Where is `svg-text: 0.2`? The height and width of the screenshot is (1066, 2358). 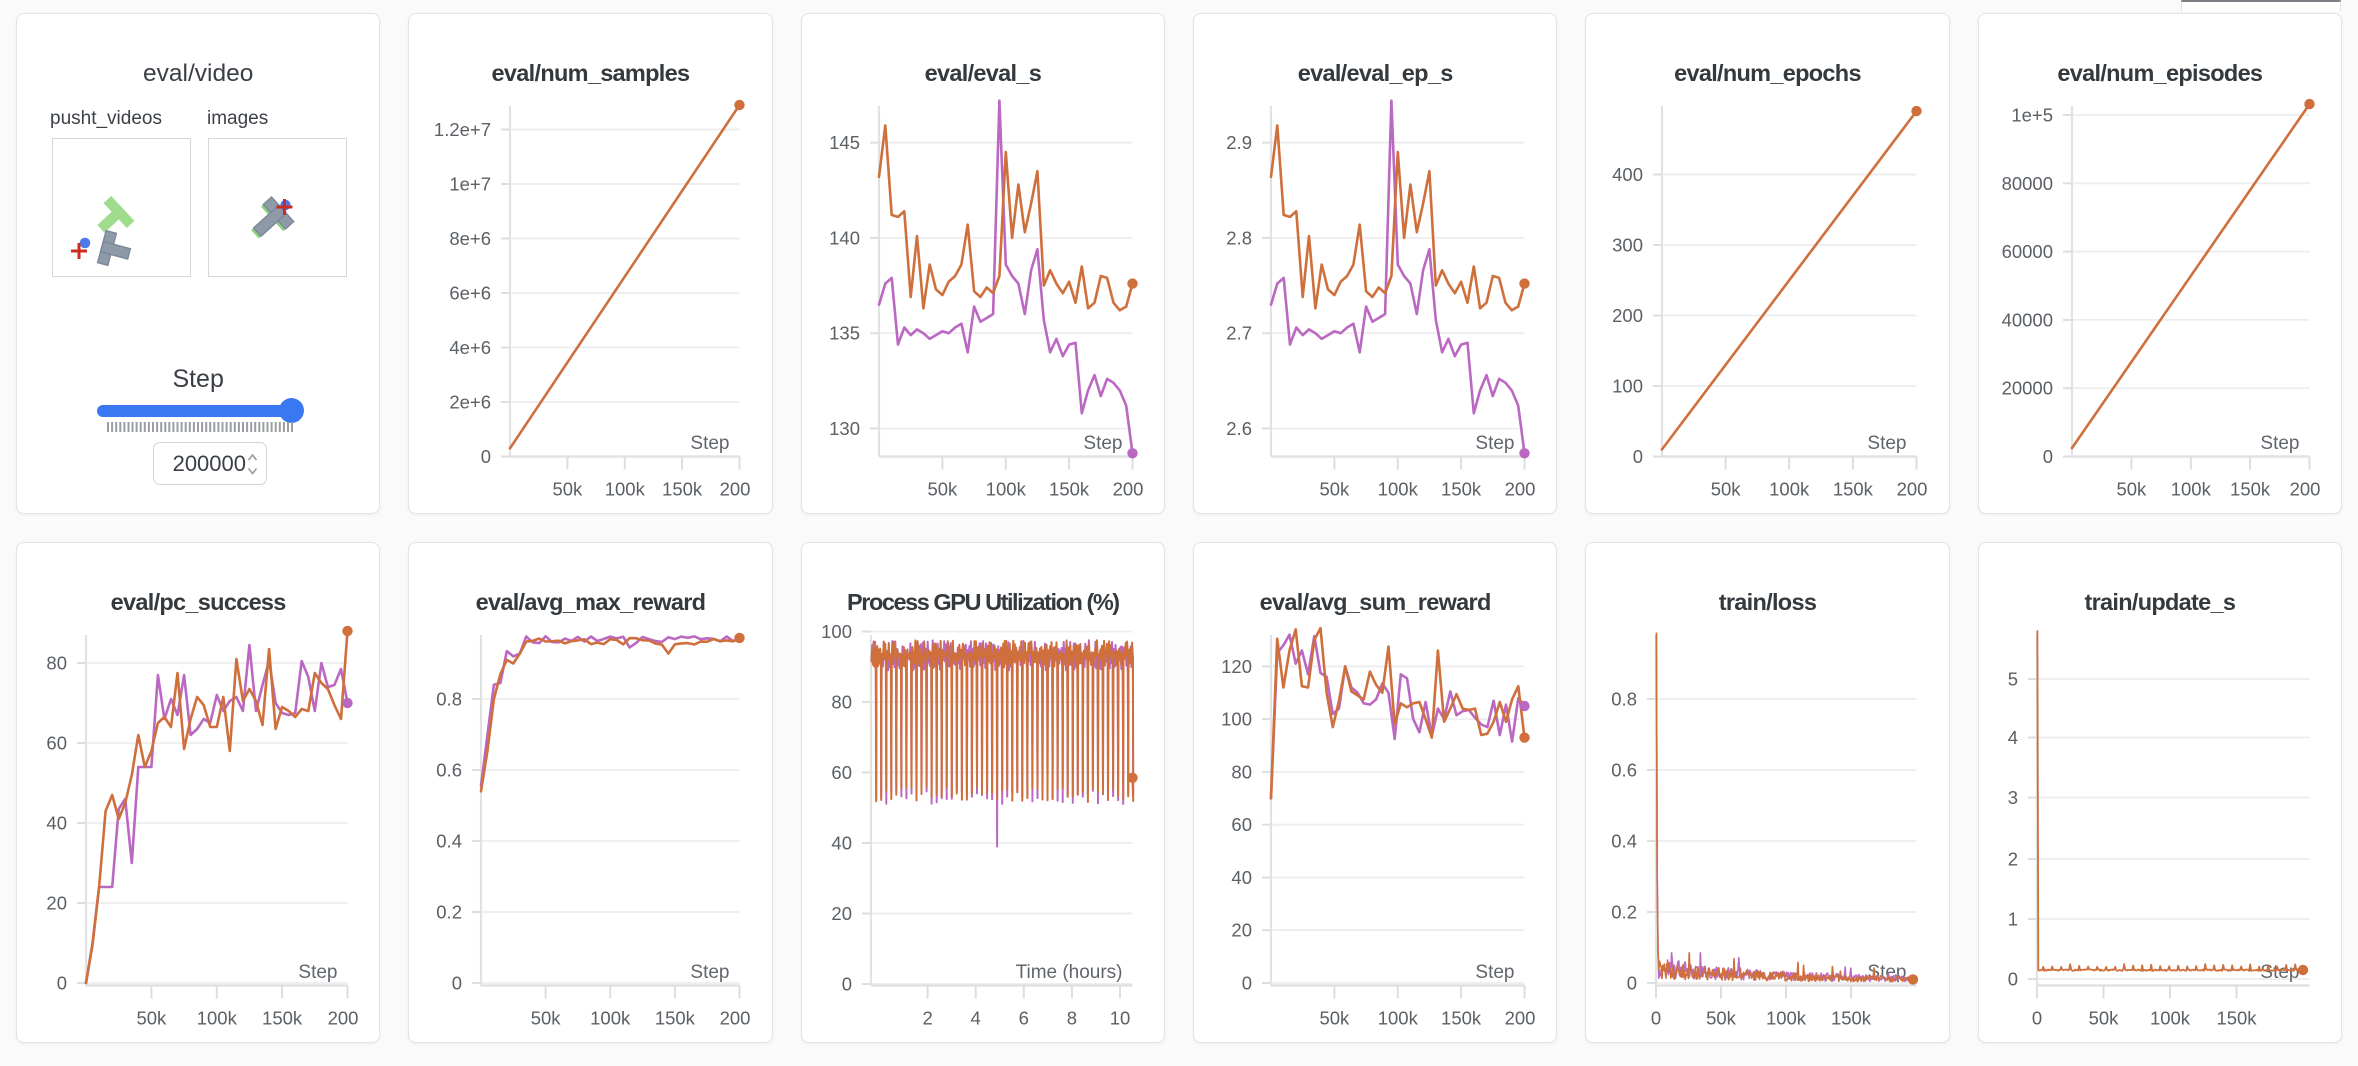 svg-text: 0.2 is located at coordinates (1625, 911).